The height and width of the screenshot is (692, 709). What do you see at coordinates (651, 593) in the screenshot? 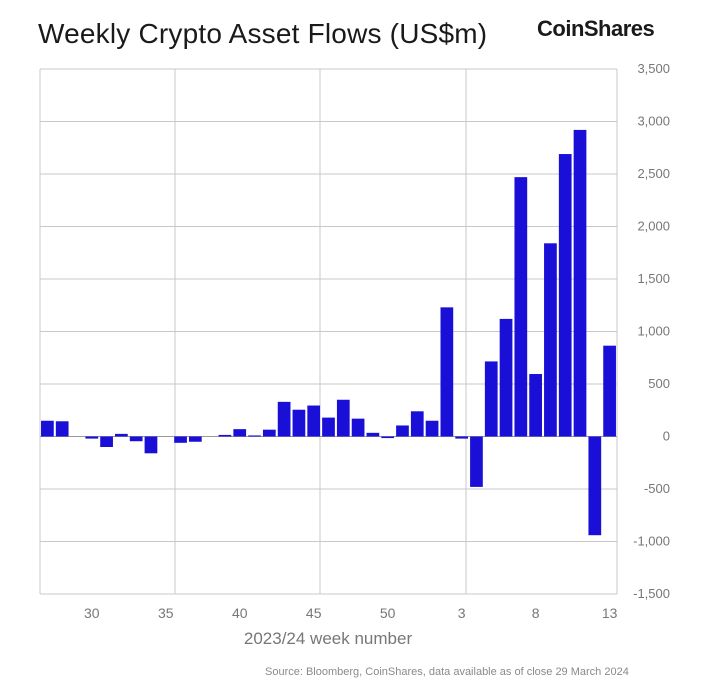
I see `y-tick-label: -1,500` at bounding box center [651, 593].